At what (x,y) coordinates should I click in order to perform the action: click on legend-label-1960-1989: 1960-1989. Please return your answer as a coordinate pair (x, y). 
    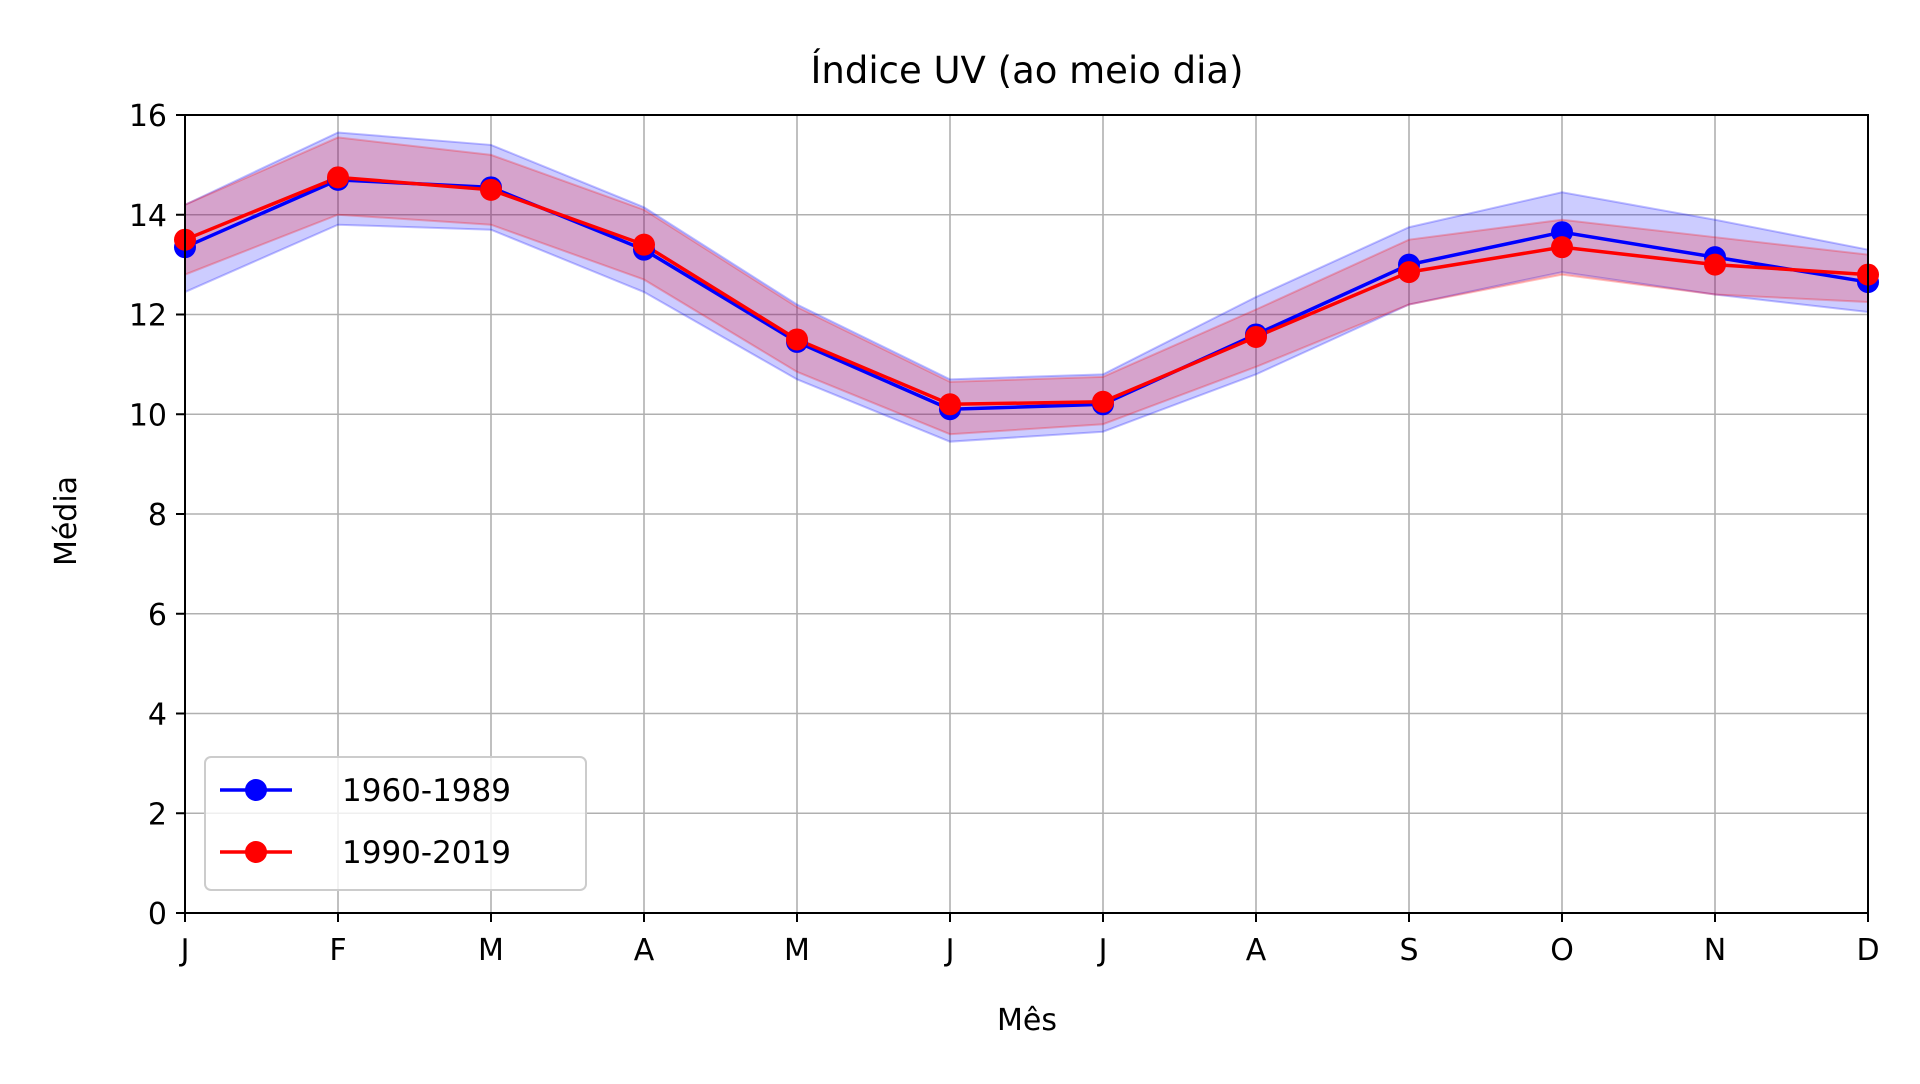
    Looking at the image, I should click on (426, 791).